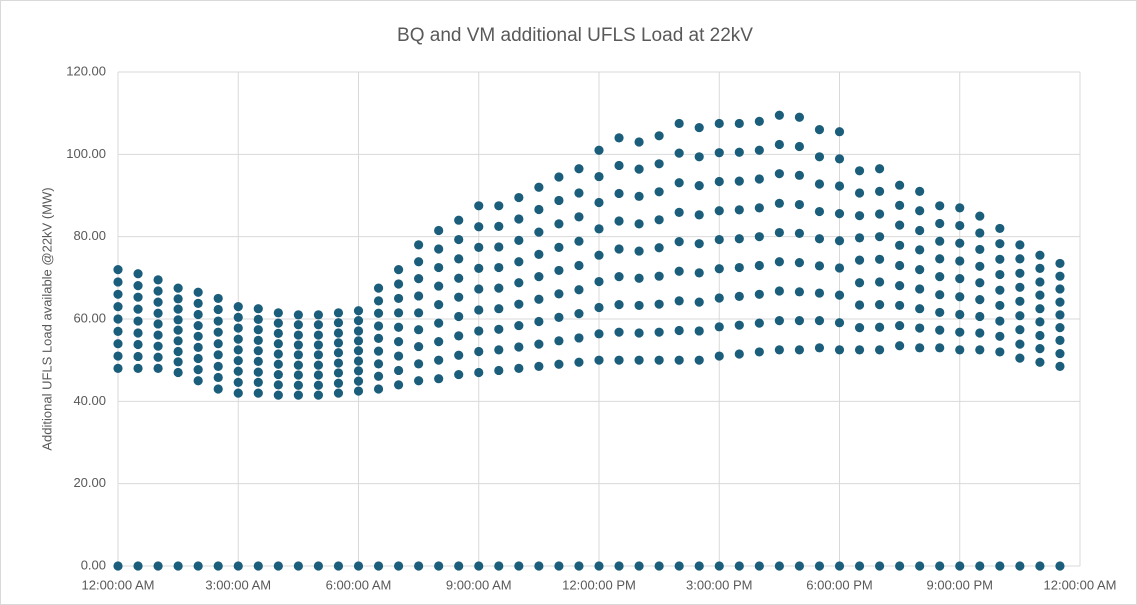 The height and width of the screenshot is (605, 1137). What do you see at coordinates (599, 584) in the screenshot?
I see `x-tick-label: 12:00:00 PM` at bounding box center [599, 584].